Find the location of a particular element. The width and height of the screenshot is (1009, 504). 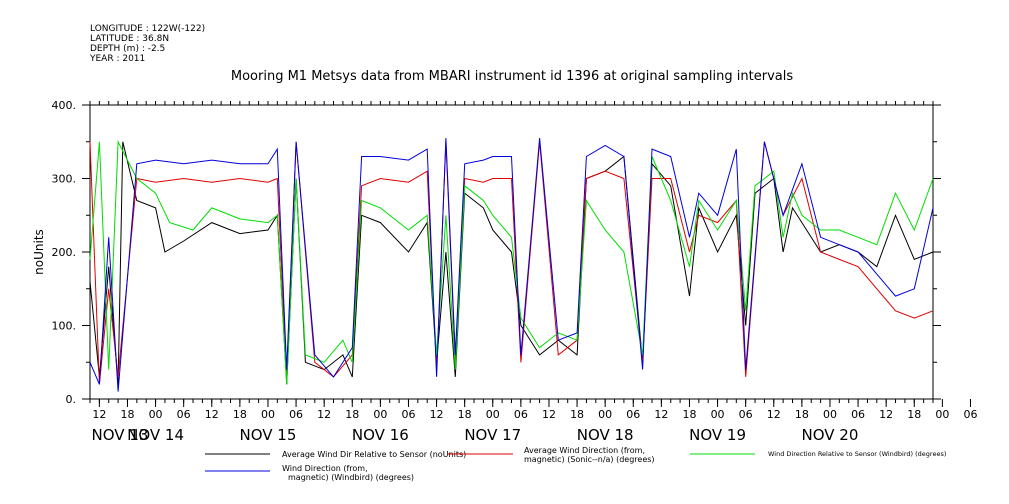

x-day-label: NOV 20 is located at coordinates (830, 435).